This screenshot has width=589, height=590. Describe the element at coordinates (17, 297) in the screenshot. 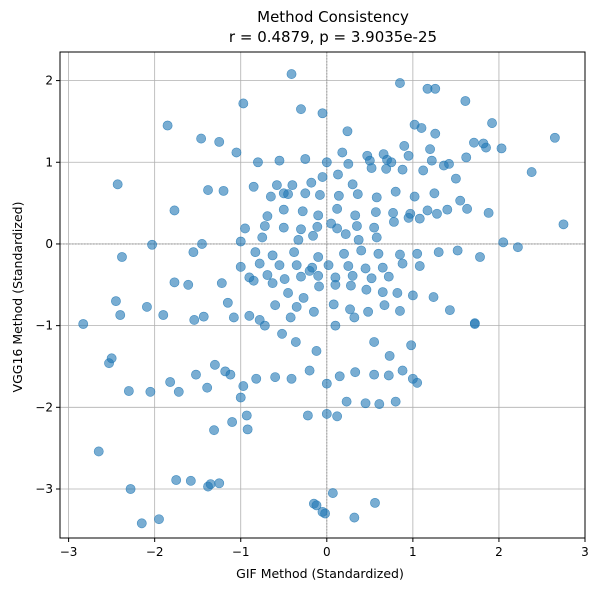

I see `y-axis-label: VGG16 Method (Standardized)` at that location.